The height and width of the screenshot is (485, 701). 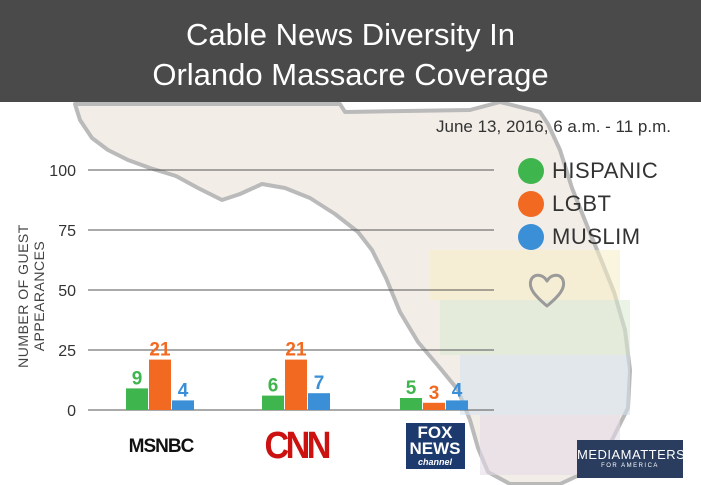 I want to click on bar-hispanic-fox-news, so click(x=411, y=404).